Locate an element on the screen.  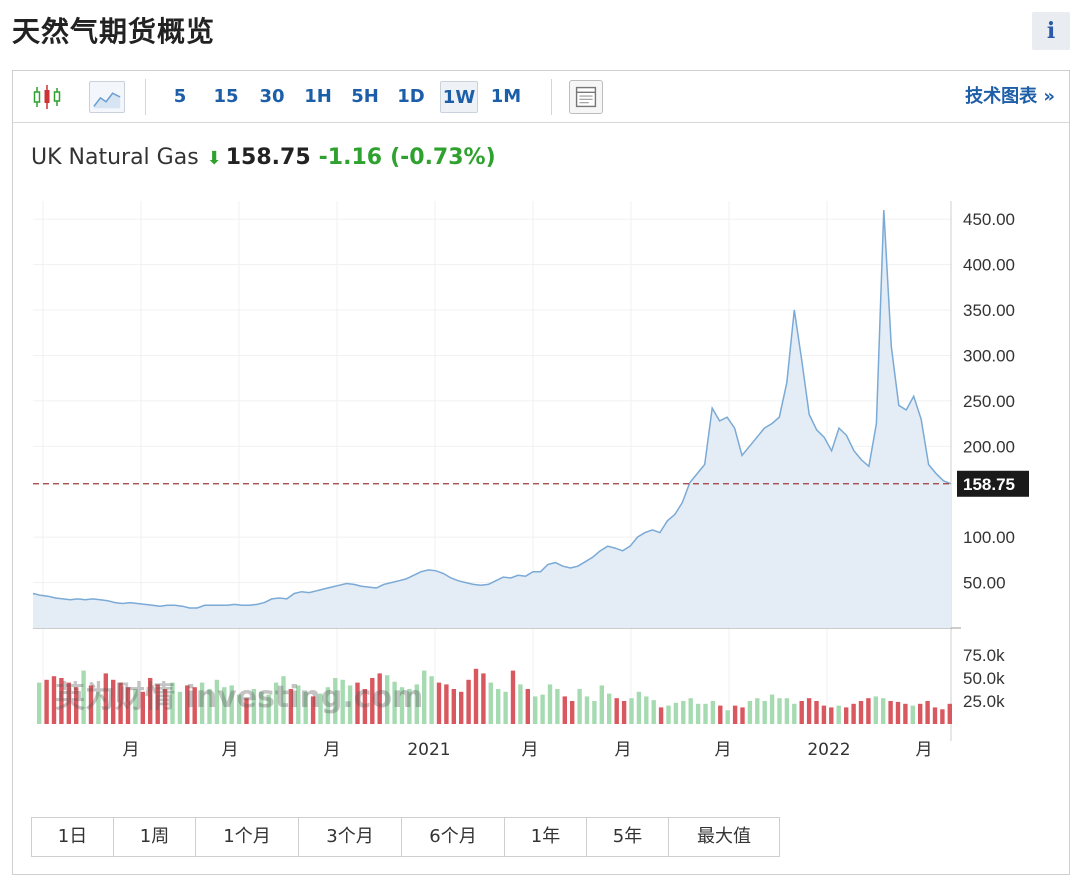
range-button-3m: 3个月 is located at coordinates (350, 837).